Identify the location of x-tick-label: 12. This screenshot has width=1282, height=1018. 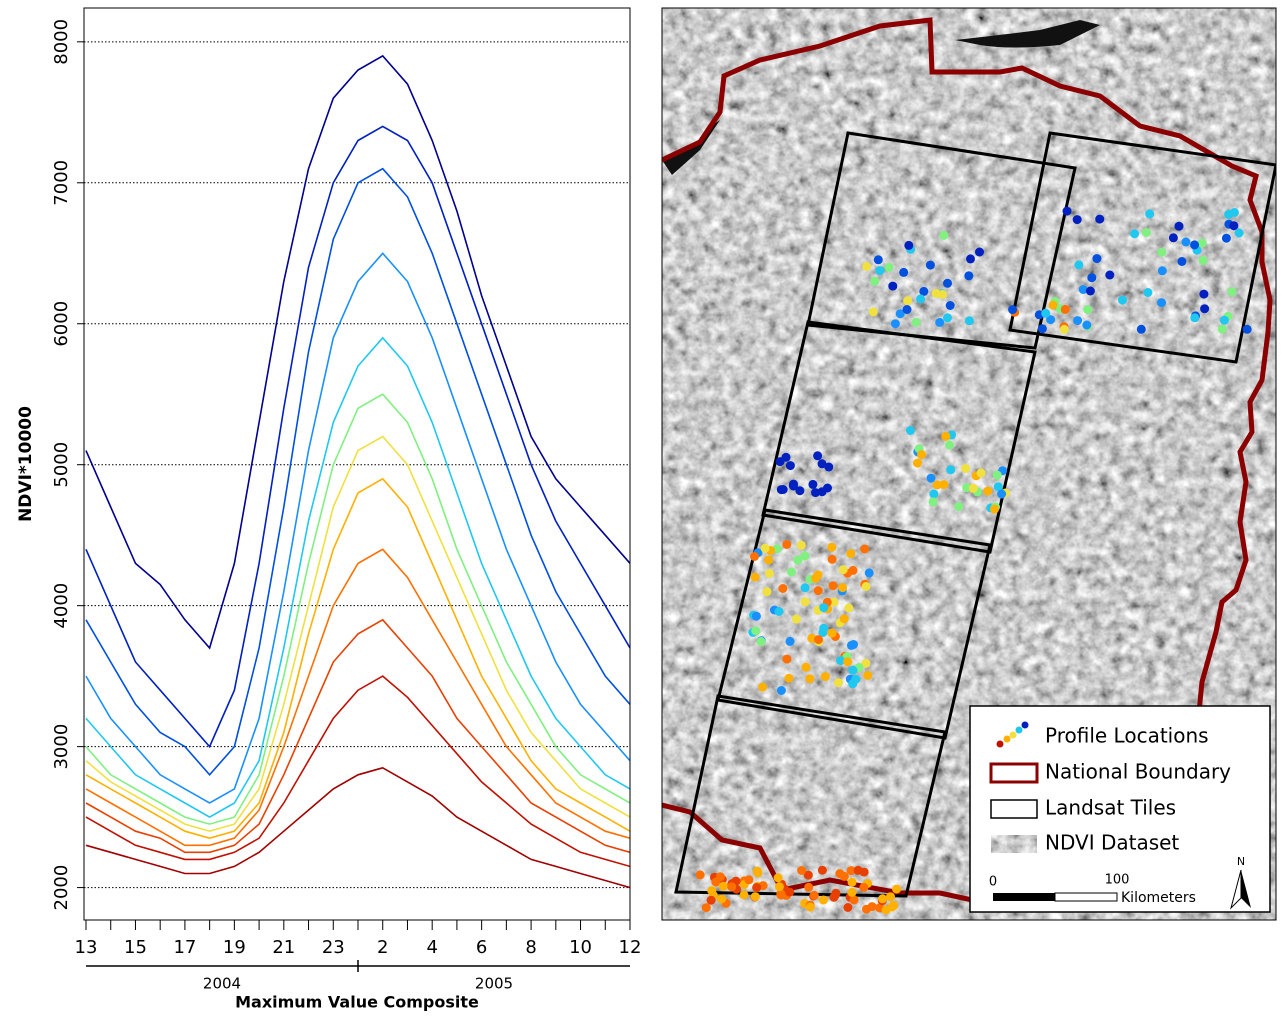
(630, 947).